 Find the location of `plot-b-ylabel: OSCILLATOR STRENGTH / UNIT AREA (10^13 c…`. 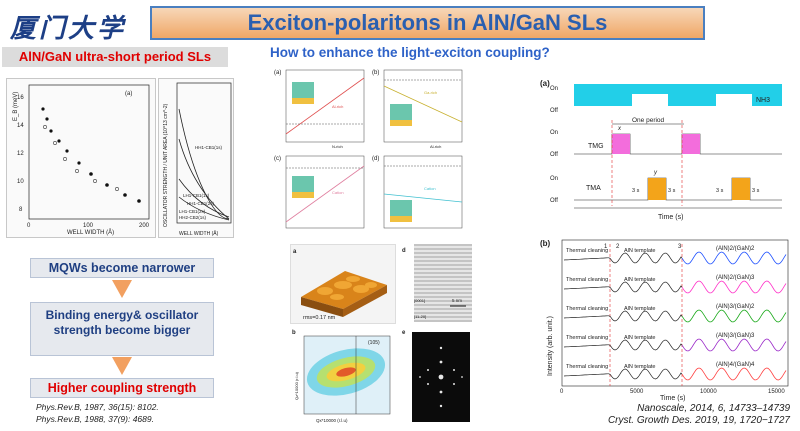

plot-b-ylabel: OSCILLATOR STRENGTH / UNIT AREA (10^13 c… is located at coordinates (166, 165).